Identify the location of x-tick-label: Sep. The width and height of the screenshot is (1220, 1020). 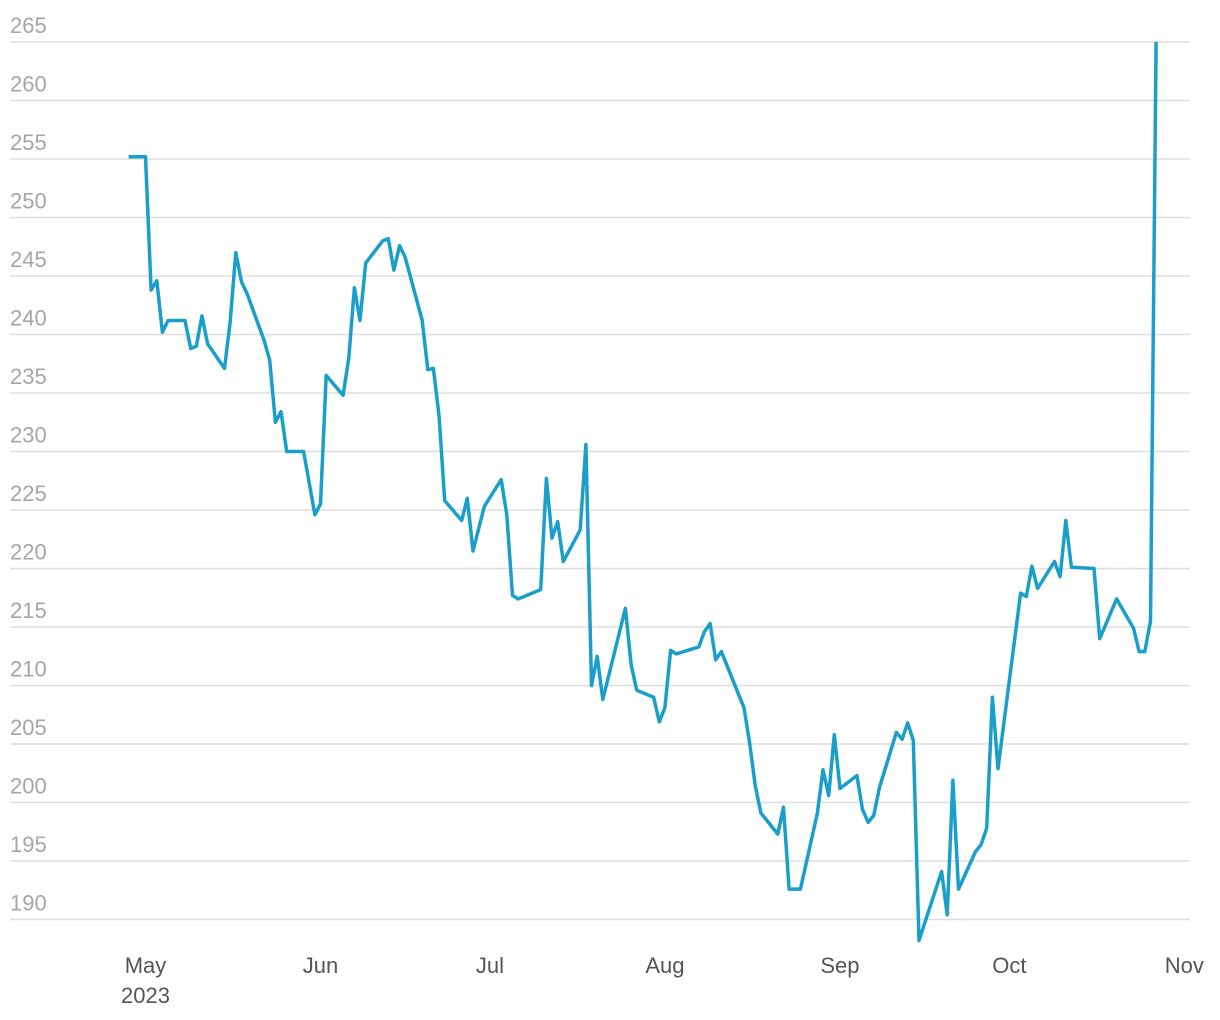
(840, 965).